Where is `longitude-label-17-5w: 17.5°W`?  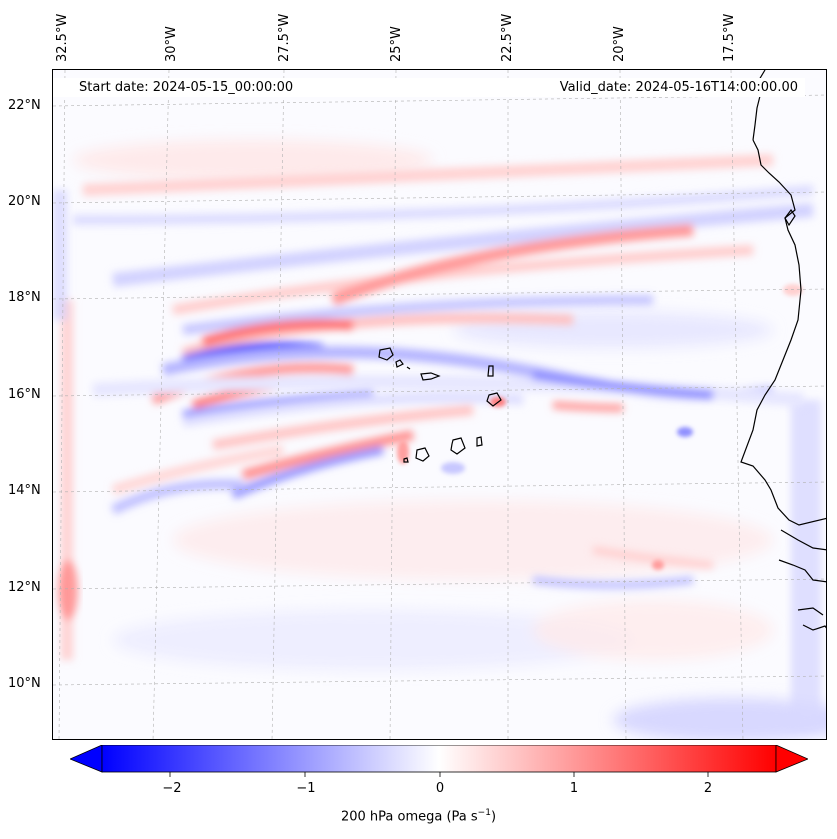
longitude-label-17-5w: 17.5°W is located at coordinates (729, 37).